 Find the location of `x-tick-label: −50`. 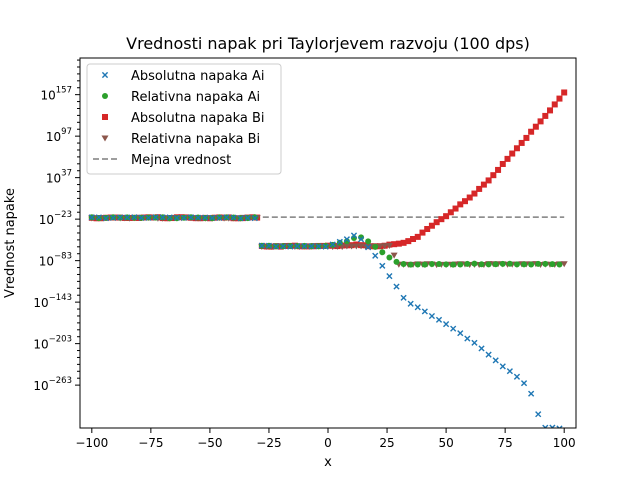

x-tick-label: −50 is located at coordinates (209, 443).